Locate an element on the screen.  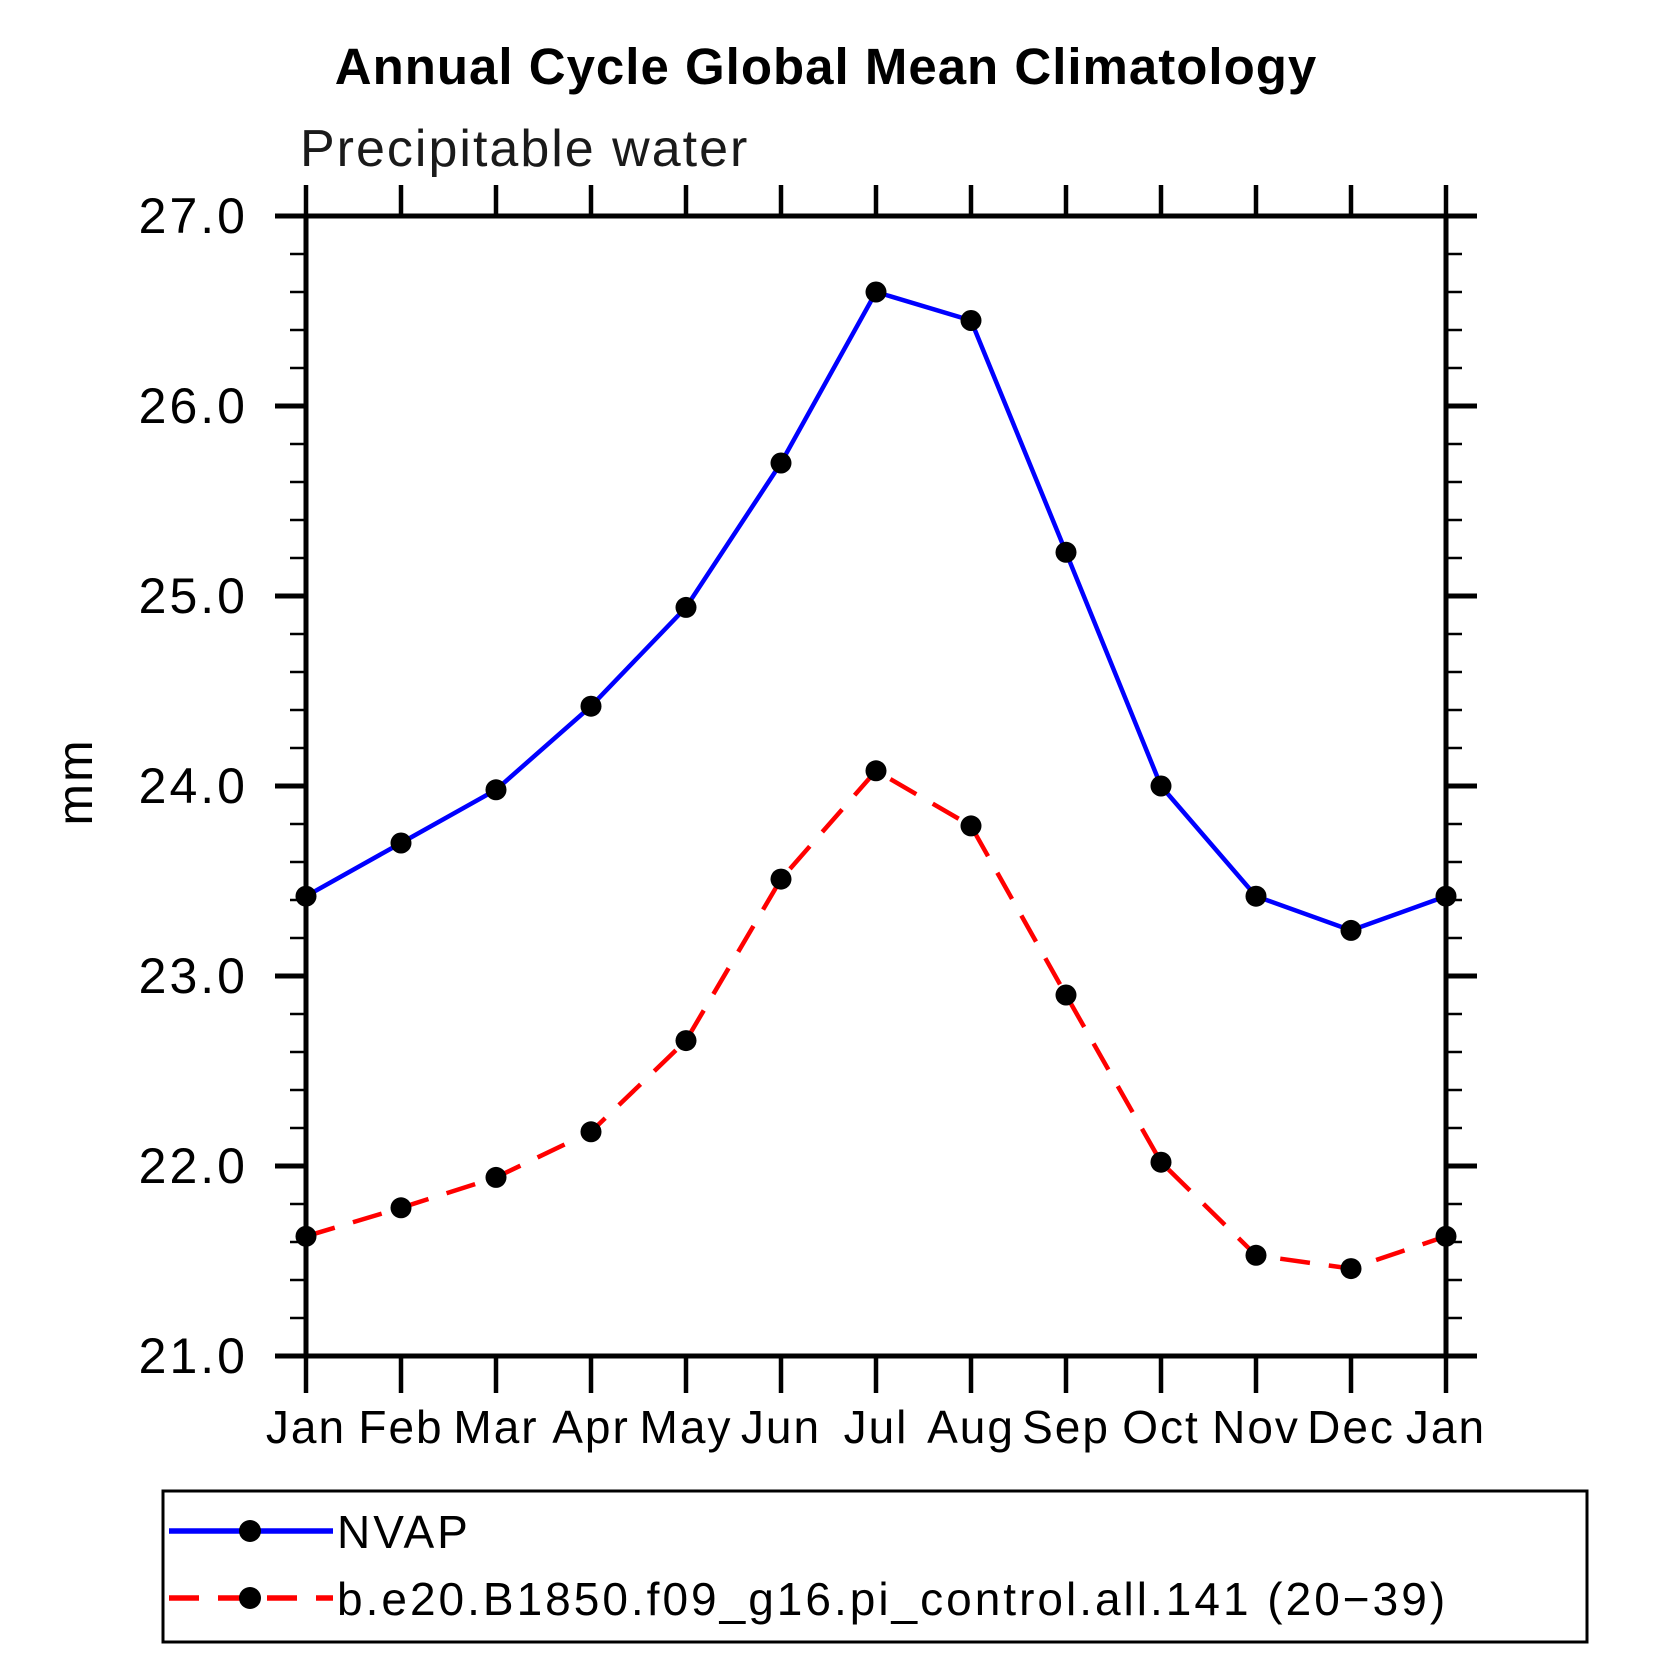
y-tick-label: 27.0 is located at coordinates (193, 216).